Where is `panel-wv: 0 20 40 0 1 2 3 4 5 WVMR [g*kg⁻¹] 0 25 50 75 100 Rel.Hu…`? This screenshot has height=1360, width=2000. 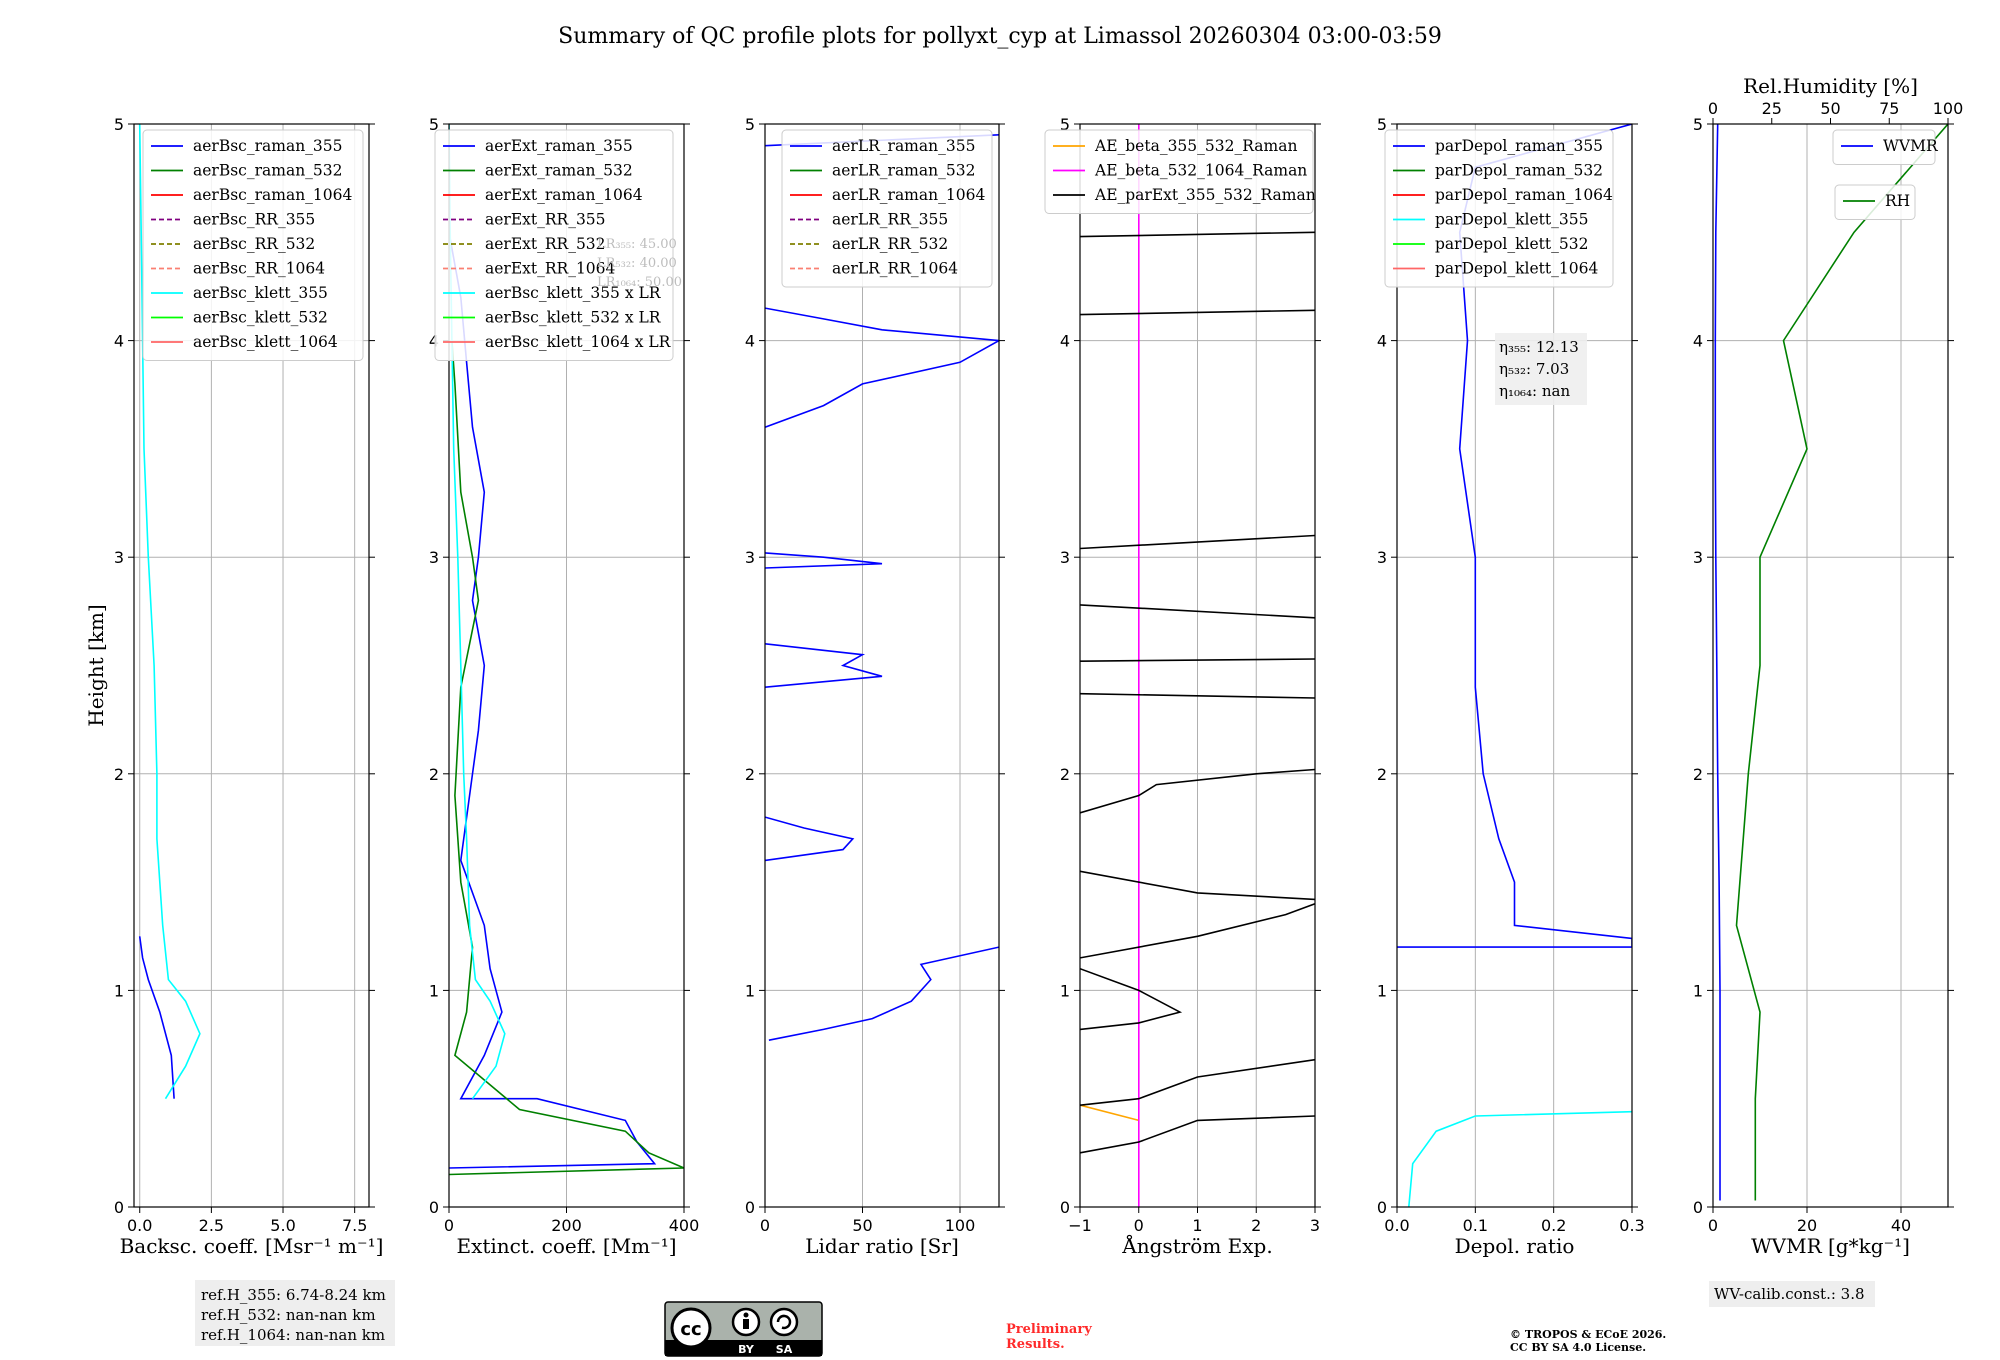 panel-wv: 0 20 40 0 1 2 3 4 5 WVMR [g*kg⁻¹] 0 25 50 75 100 Rel.Hu… is located at coordinates (1828, 690).